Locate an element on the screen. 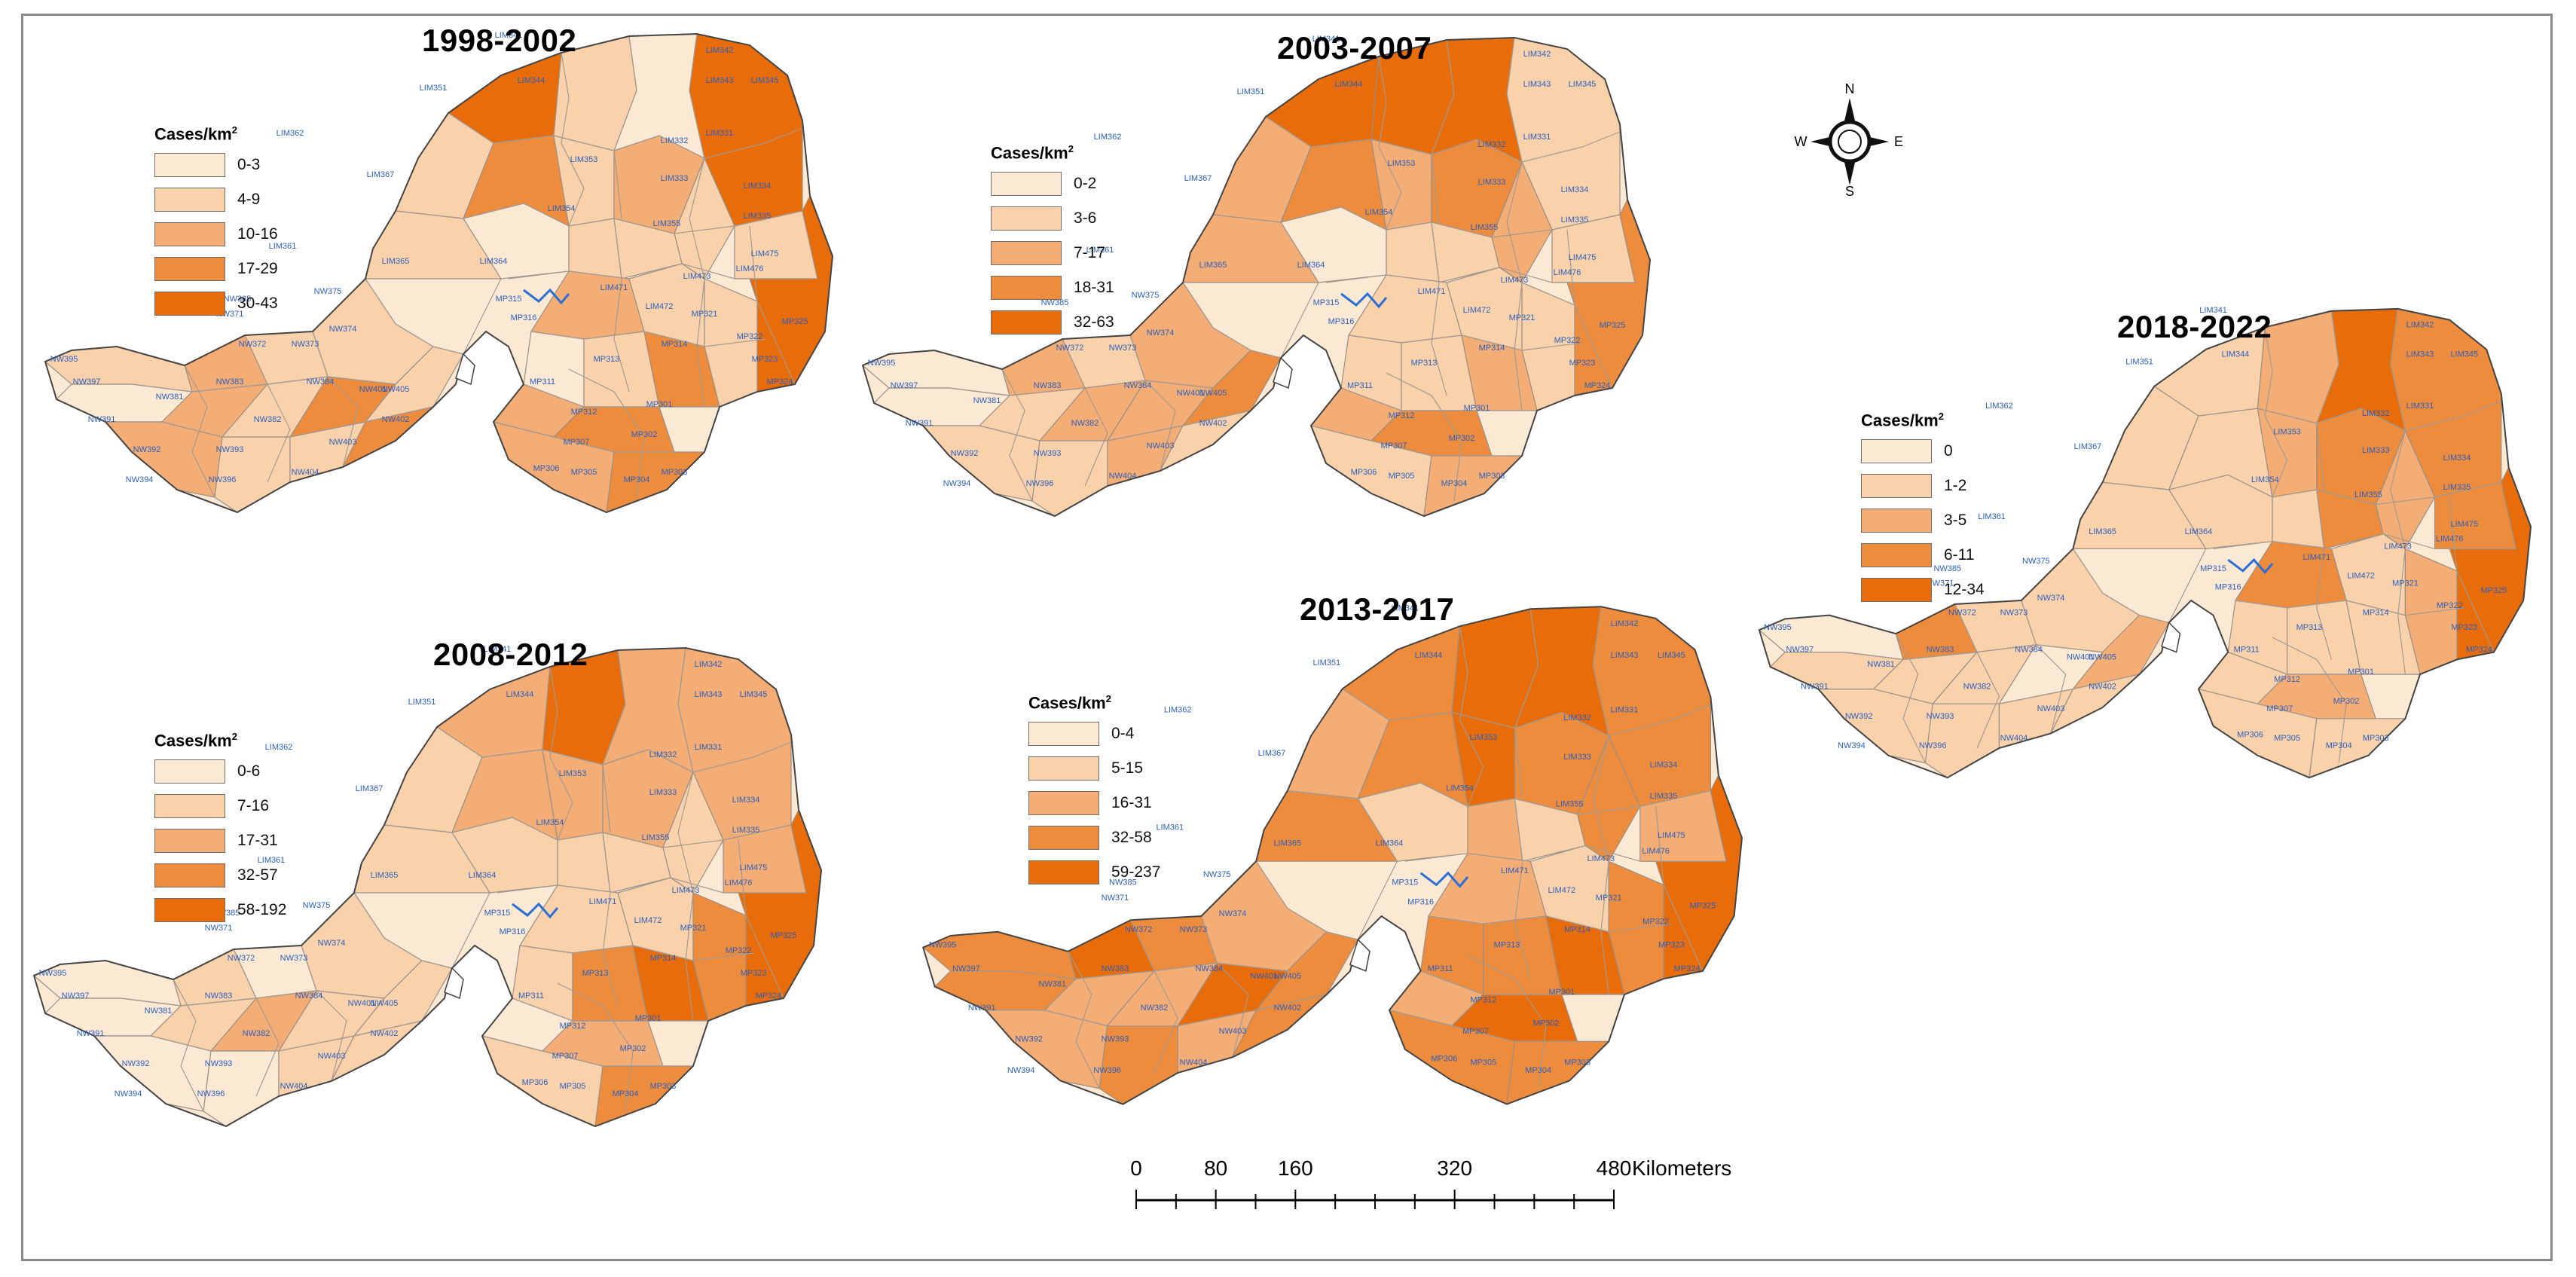 Image resolution: width=2576 pixels, height=1277 pixels. district-label: NW382 is located at coordinates (256, 1033).